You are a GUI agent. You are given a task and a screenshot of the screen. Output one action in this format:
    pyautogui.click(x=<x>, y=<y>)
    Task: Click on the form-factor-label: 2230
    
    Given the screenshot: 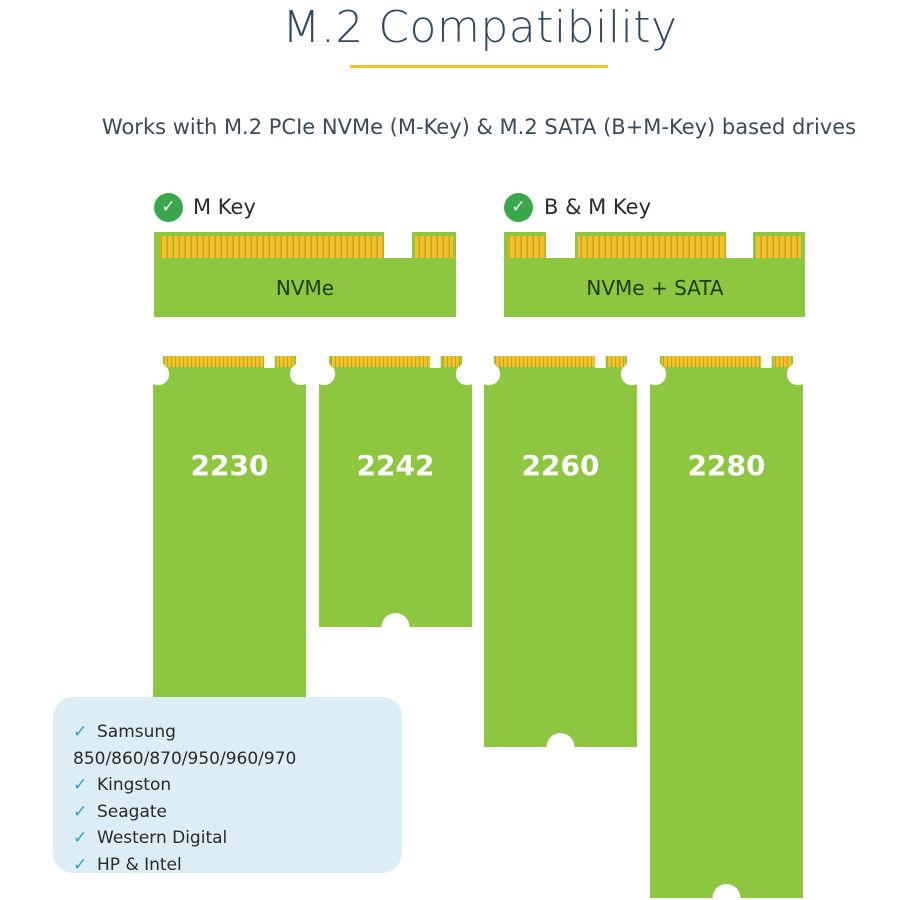 What is the action you would take?
    pyautogui.click(x=230, y=465)
    